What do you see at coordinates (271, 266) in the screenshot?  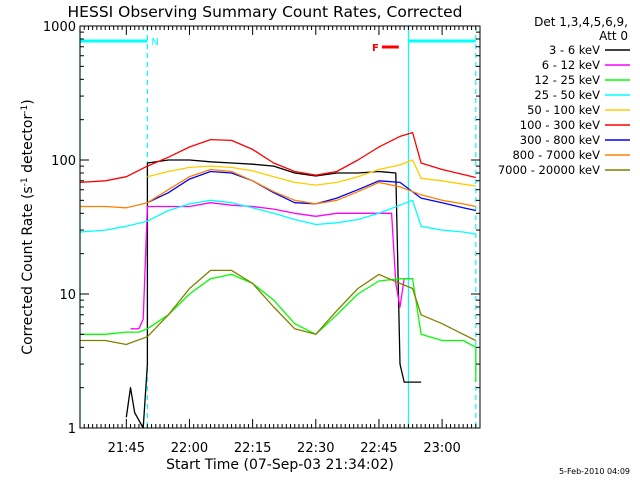 I see `series-line-6-12-kev` at bounding box center [271, 266].